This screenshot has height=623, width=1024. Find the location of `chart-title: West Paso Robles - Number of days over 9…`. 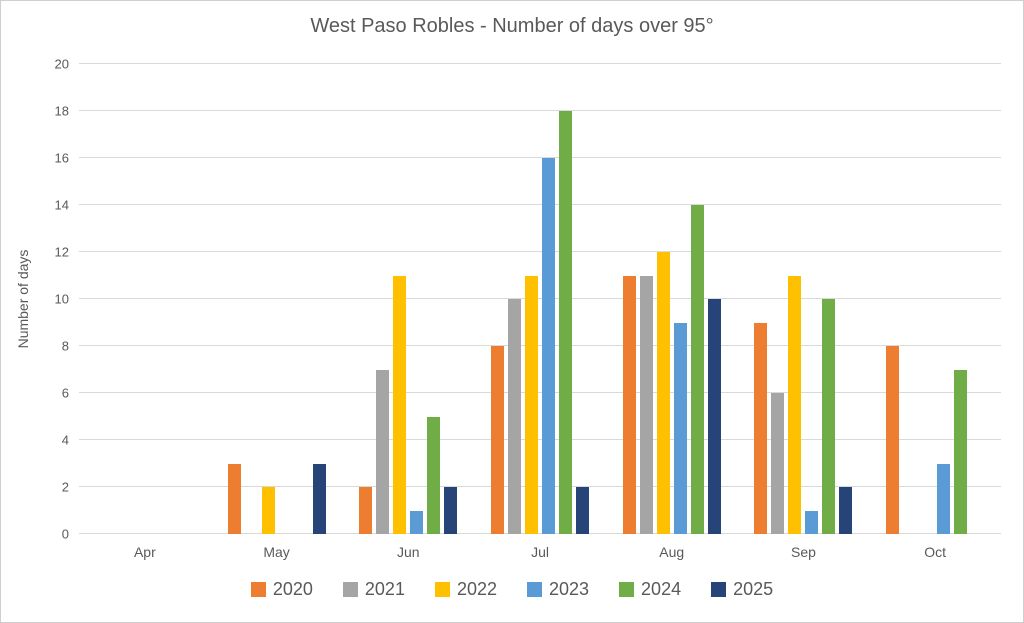

chart-title: West Paso Robles - Number of days over 9… is located at coordinates (512, 26).